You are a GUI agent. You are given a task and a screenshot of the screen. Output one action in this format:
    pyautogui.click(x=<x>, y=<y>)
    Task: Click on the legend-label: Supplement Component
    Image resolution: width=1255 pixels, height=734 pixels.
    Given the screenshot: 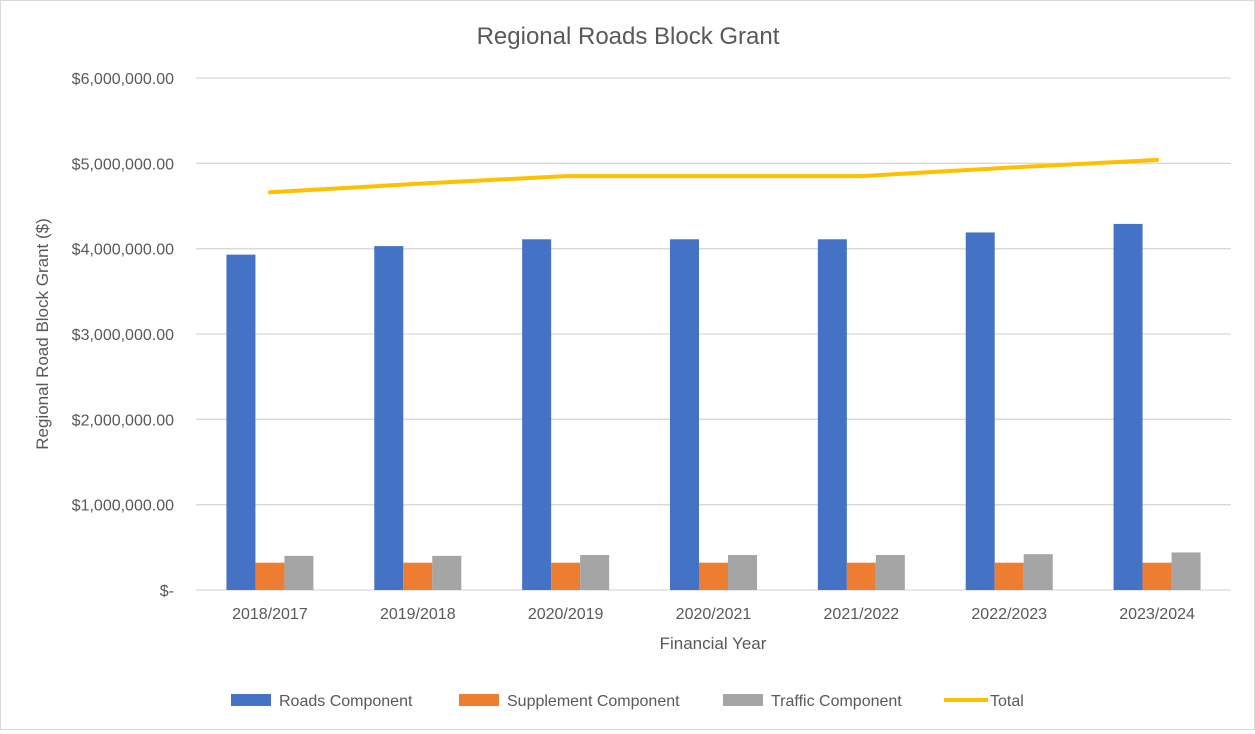 What is the action you would take?
    pyautogui.click(x=593, y=701)
    